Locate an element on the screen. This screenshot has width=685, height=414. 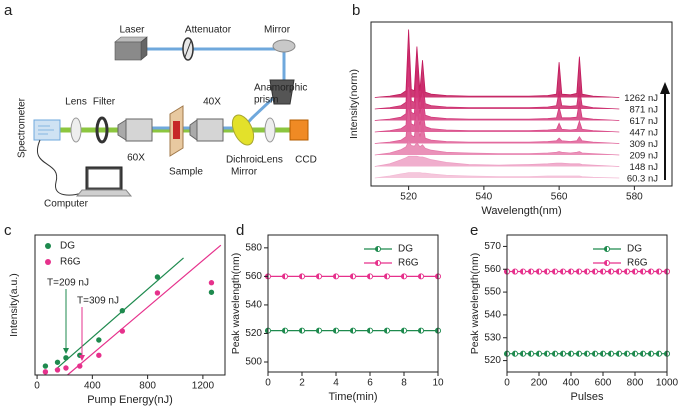
series-label: 309 nJ is located at coordinates (643, 144).